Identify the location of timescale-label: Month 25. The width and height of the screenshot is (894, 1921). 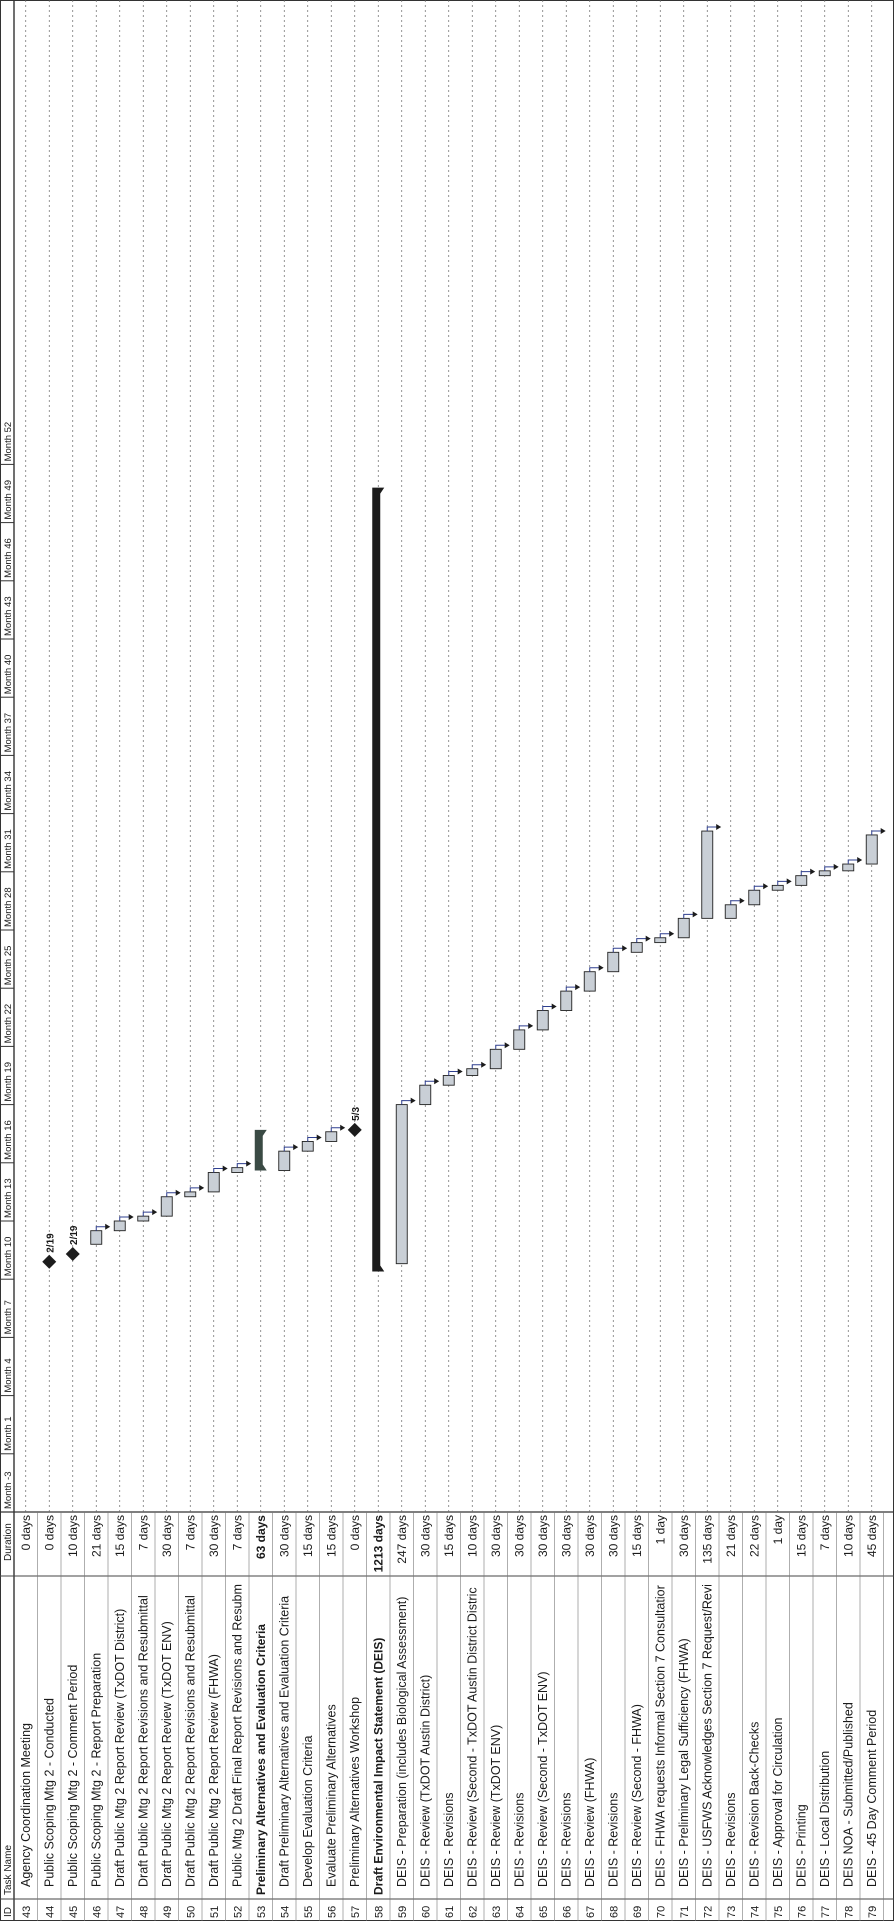
(8, 966).